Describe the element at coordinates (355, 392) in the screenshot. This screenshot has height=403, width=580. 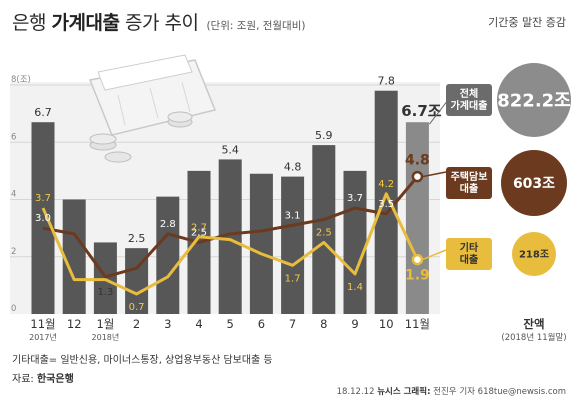
I see `credit-date: 18.12.12` at that location.